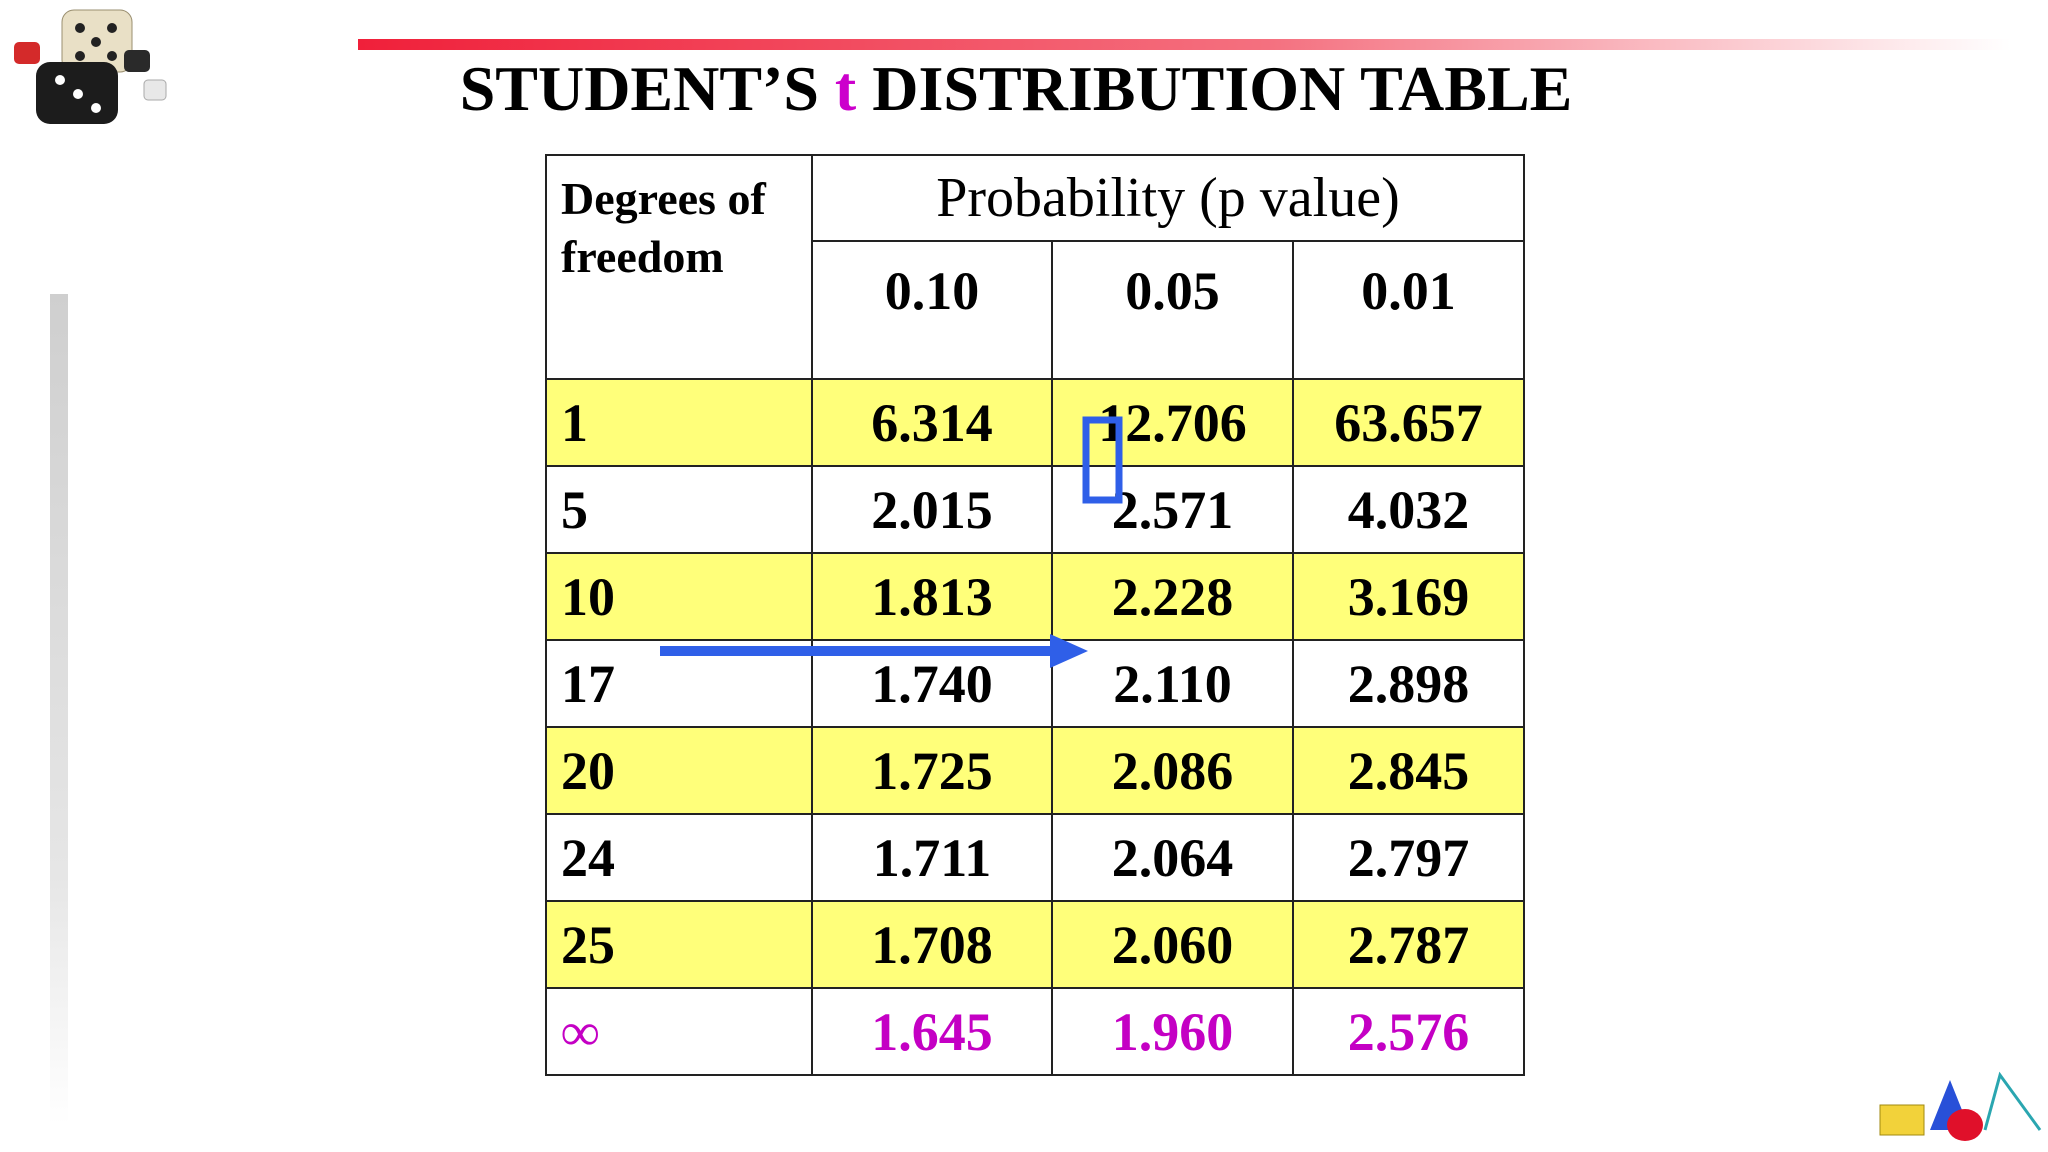  What do you see at coordinates (1960, 1106) in the screenshot?
I see `math-icon` at bounding box center [1960, 1106].